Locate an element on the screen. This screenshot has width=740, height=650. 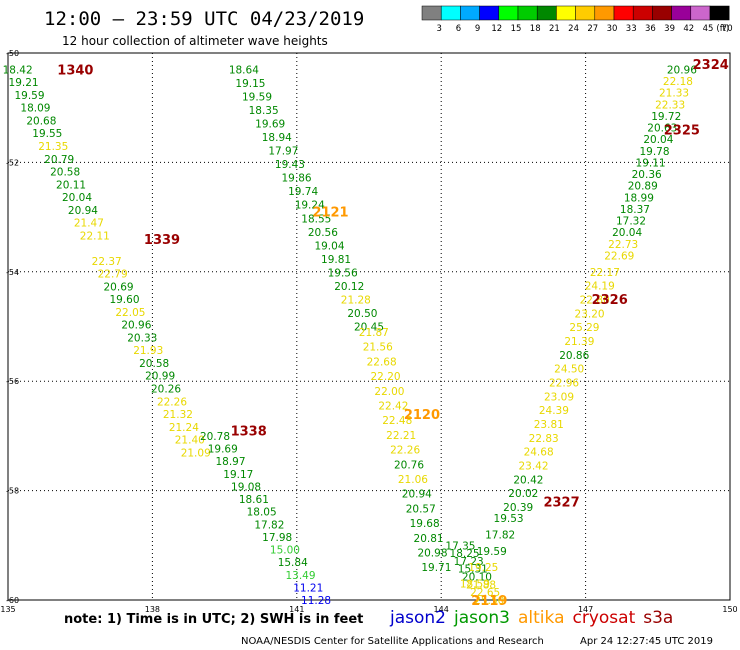
legend-tick-label: 24 is located at coordinates (573, 29).